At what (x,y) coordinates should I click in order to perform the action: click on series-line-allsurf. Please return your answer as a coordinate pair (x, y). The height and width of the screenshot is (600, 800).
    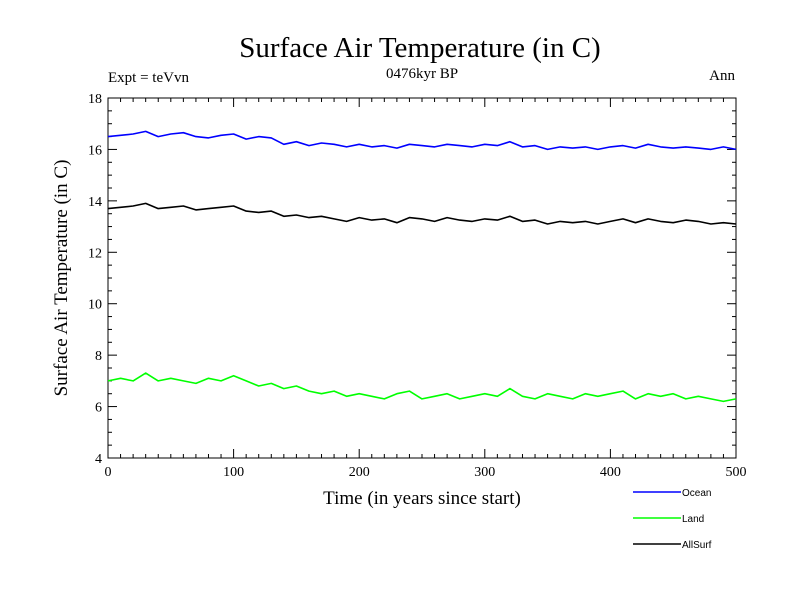
    Looking at the image, I should click on (422, 213).